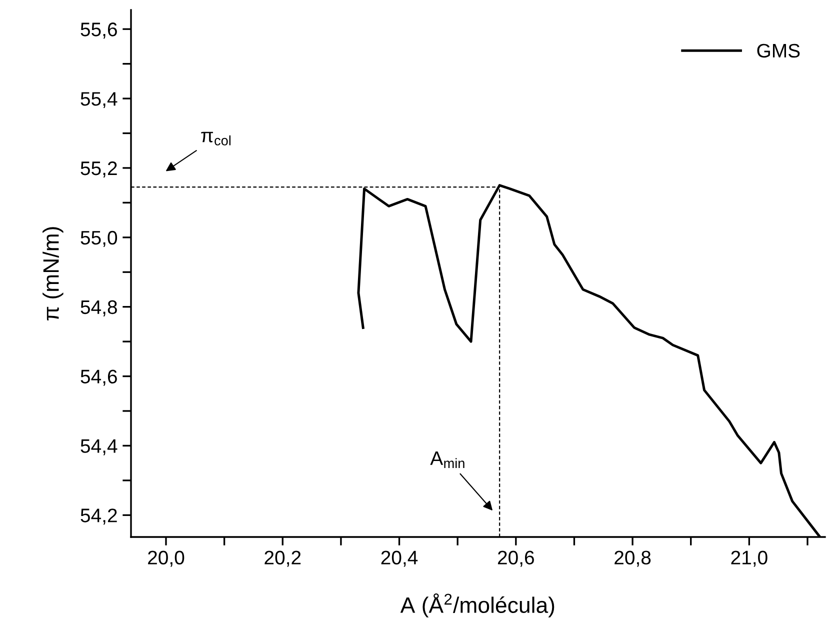  I want to click on y-tick-label: 54,6, so click(98, 378).